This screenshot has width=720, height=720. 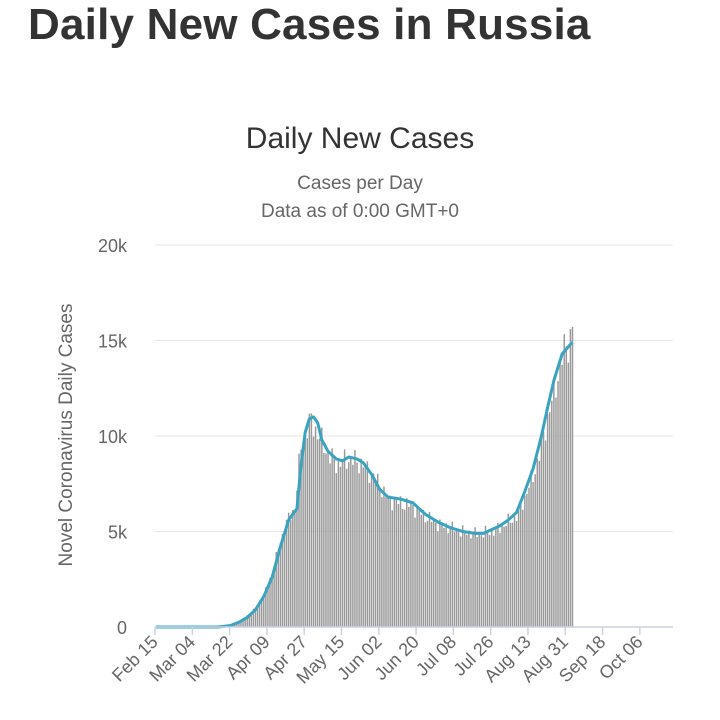 I want to click on chart-title: Daily New Cases, so click(x=360, y=138).